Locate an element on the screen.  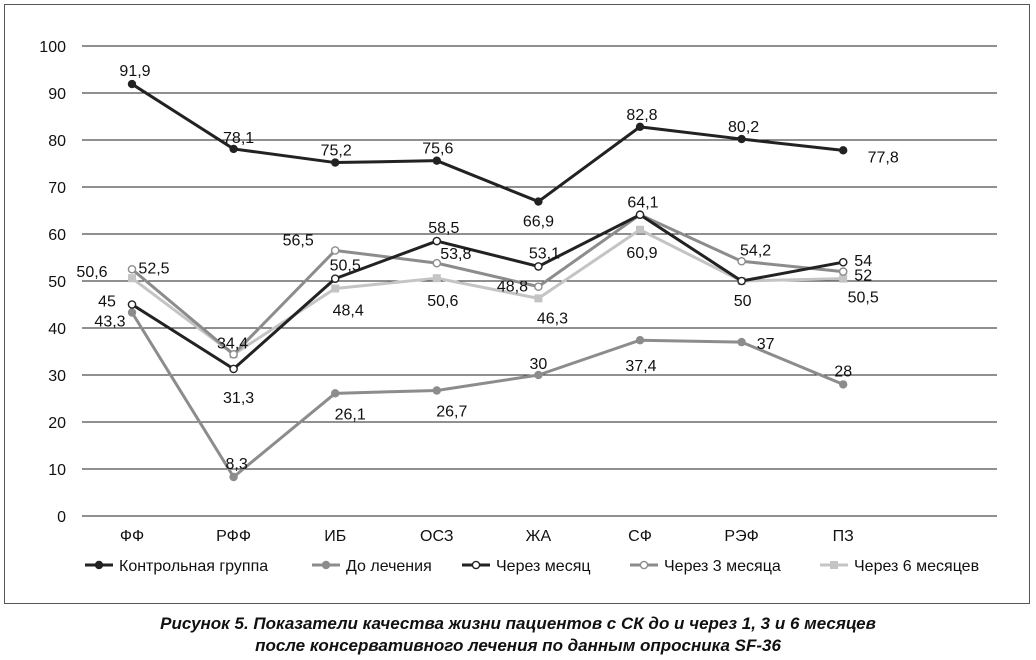
x-tick-label: ЖА is located at coordinates (539, 536).